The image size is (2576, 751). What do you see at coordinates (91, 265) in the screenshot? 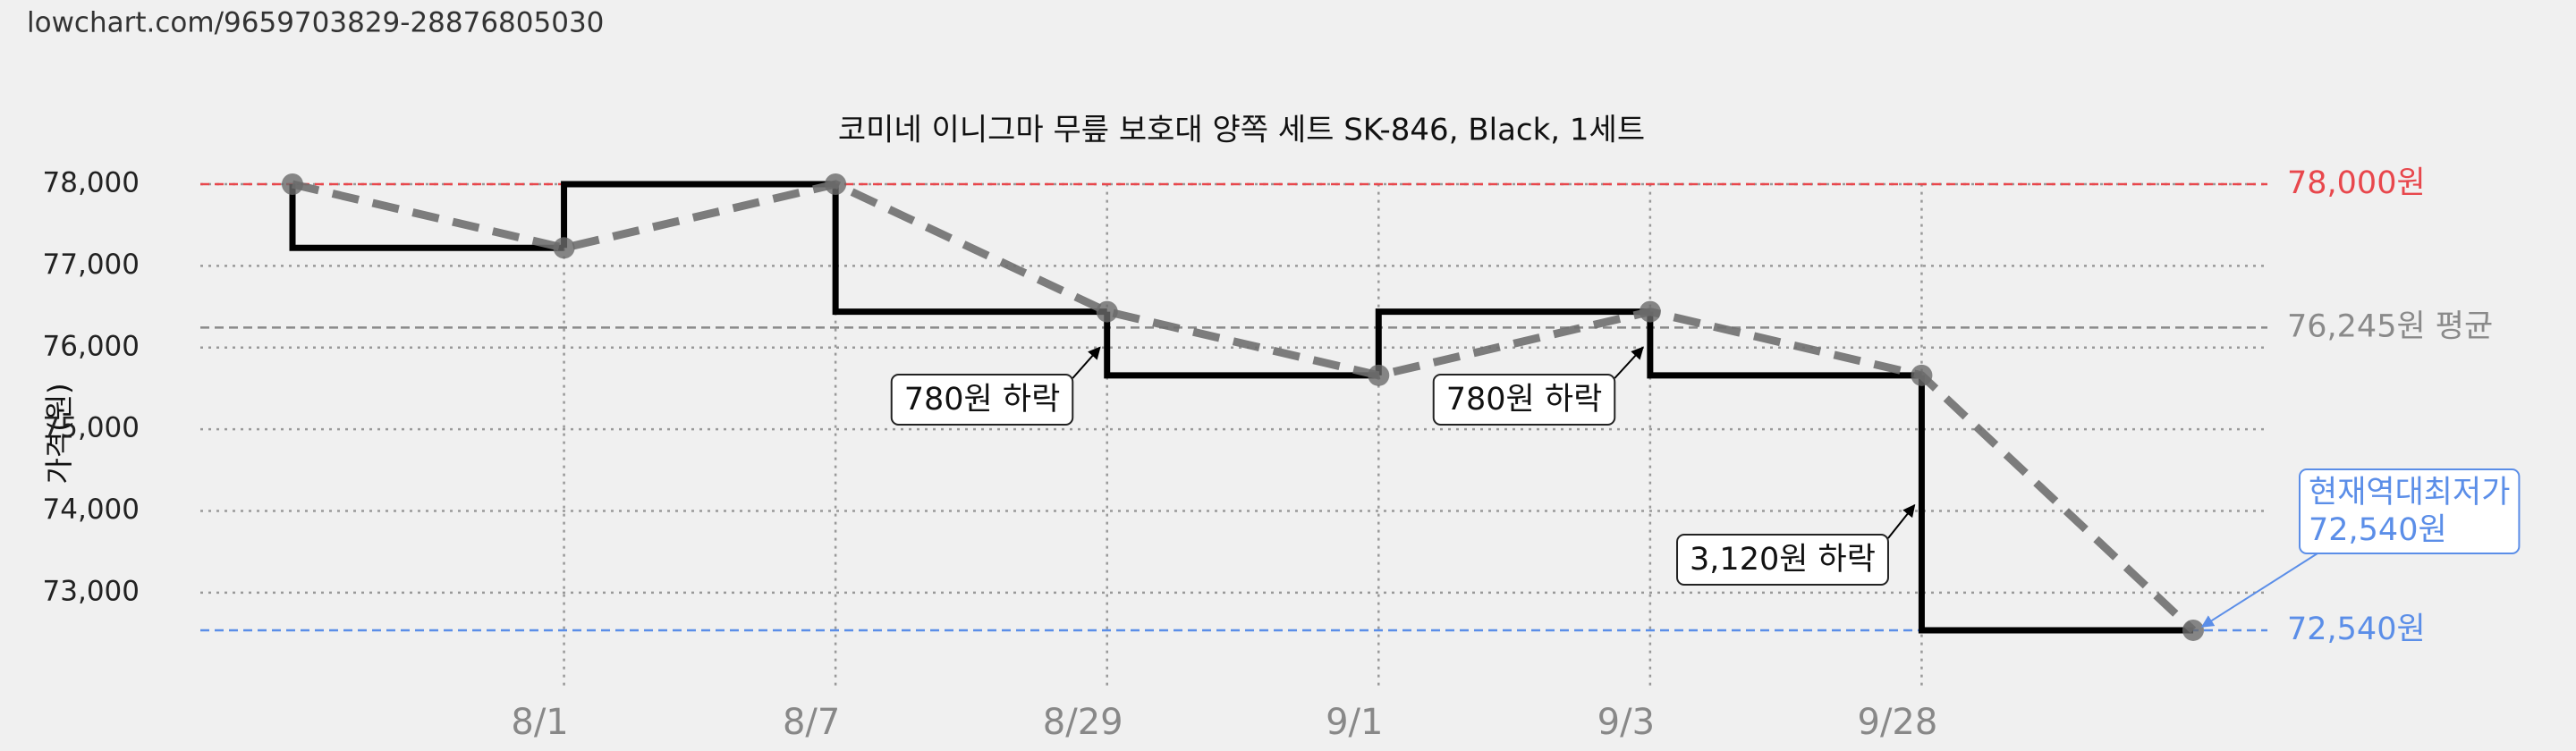
I see `y-tick-label: 77,000` at bounding box center [91, 265].